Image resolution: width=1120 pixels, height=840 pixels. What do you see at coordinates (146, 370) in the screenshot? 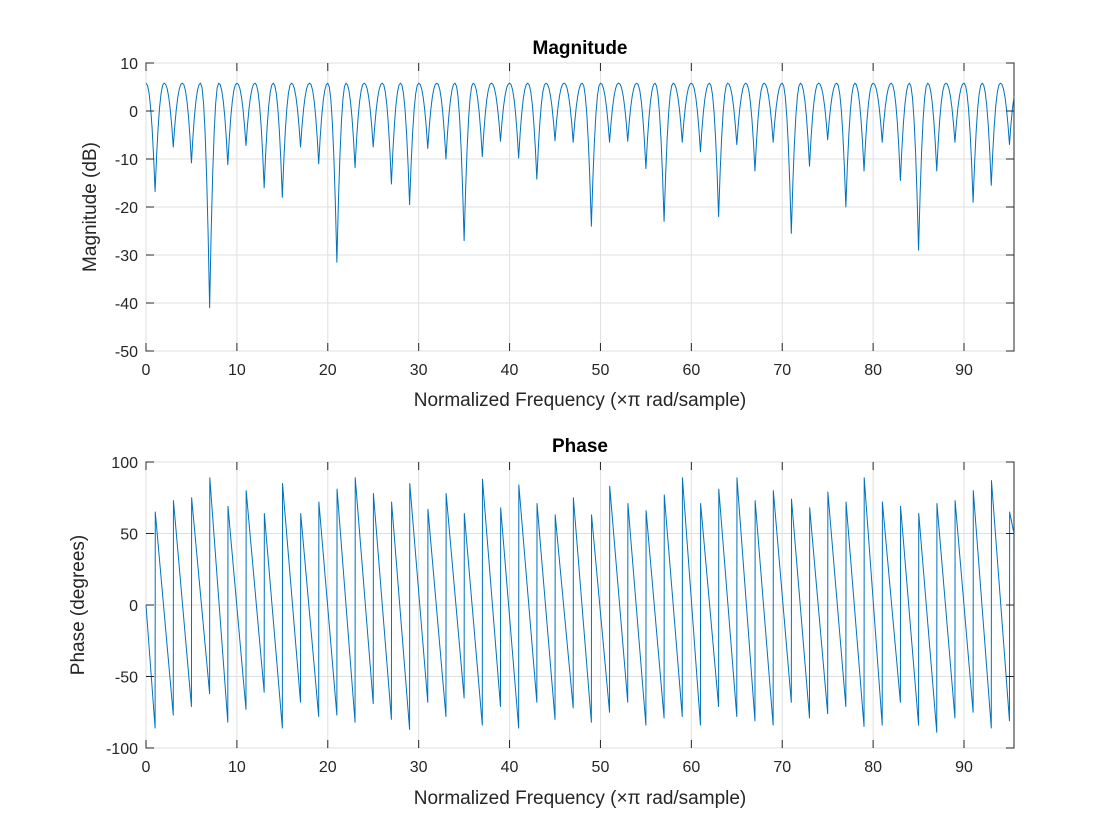
I see `magnitude-xtick-label: 0` at bounding box center [146, 370].